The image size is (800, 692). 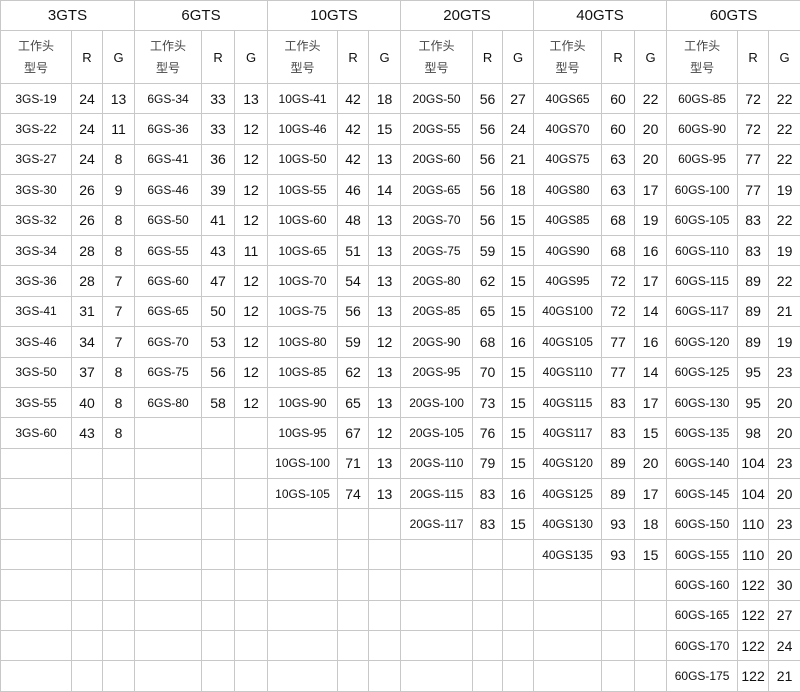 I want to click on r-cell: 42, so click(x=353, y=98).